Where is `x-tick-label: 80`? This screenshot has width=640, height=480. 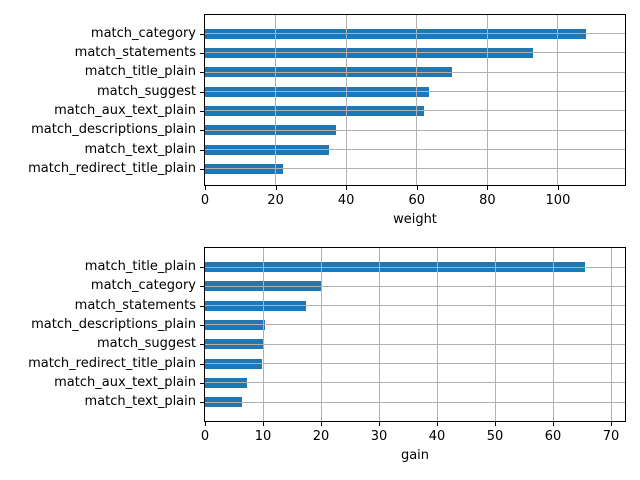 x-tick-label: 80 is located at coordinates (487, 200).